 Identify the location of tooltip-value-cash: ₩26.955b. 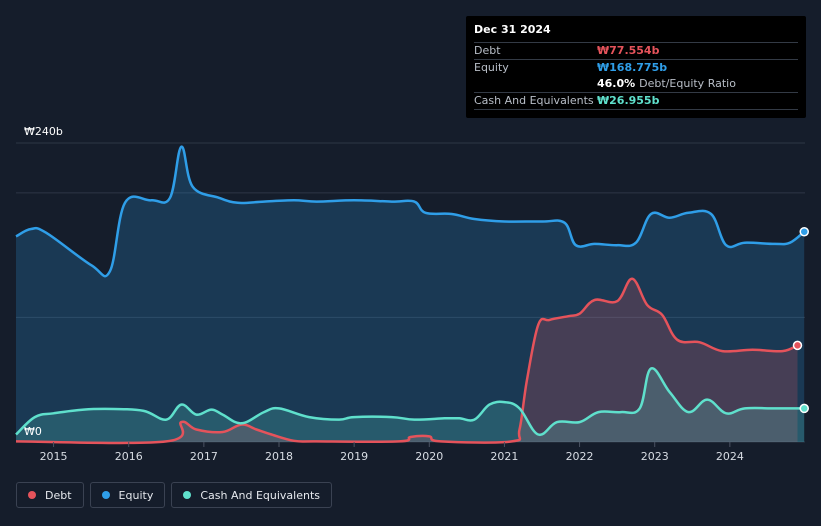
(628, 100).